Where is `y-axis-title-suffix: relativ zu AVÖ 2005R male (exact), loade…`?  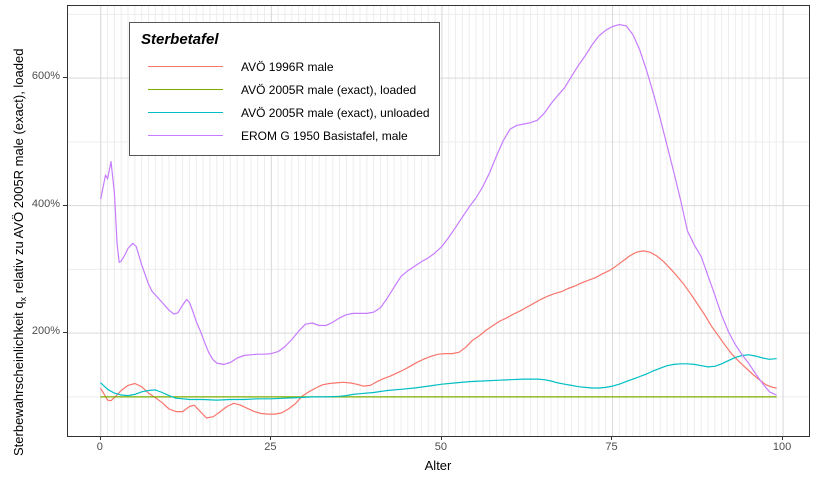 y-axis-title-suffix: relativ zu AVÖ 2005R male (exact), loade… is located at coordinates (18, 172).